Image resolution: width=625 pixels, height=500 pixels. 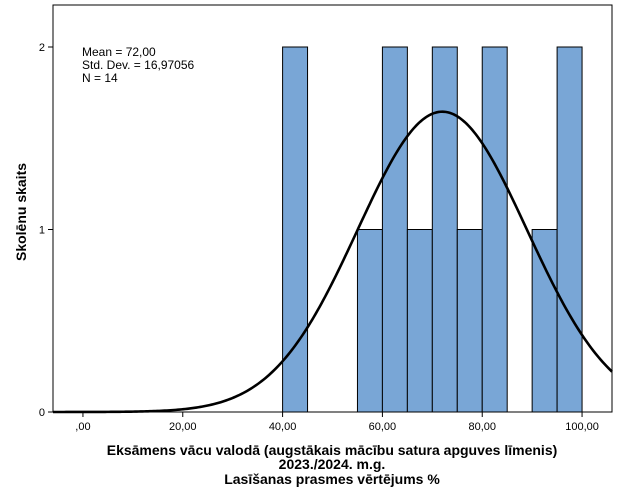 What do you see at coordinates (100, 78) in the screenshot?
I see `stats-n: N = 14` at bounding box center [100, 78].